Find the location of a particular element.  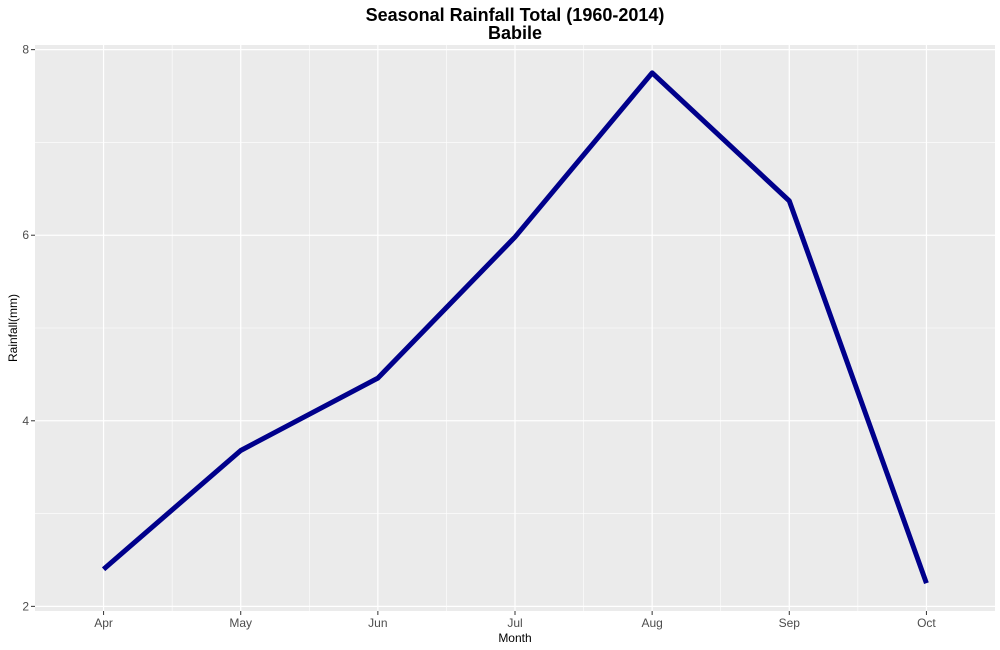

y-tick-label: 8 is located at coordinates (25, 50).